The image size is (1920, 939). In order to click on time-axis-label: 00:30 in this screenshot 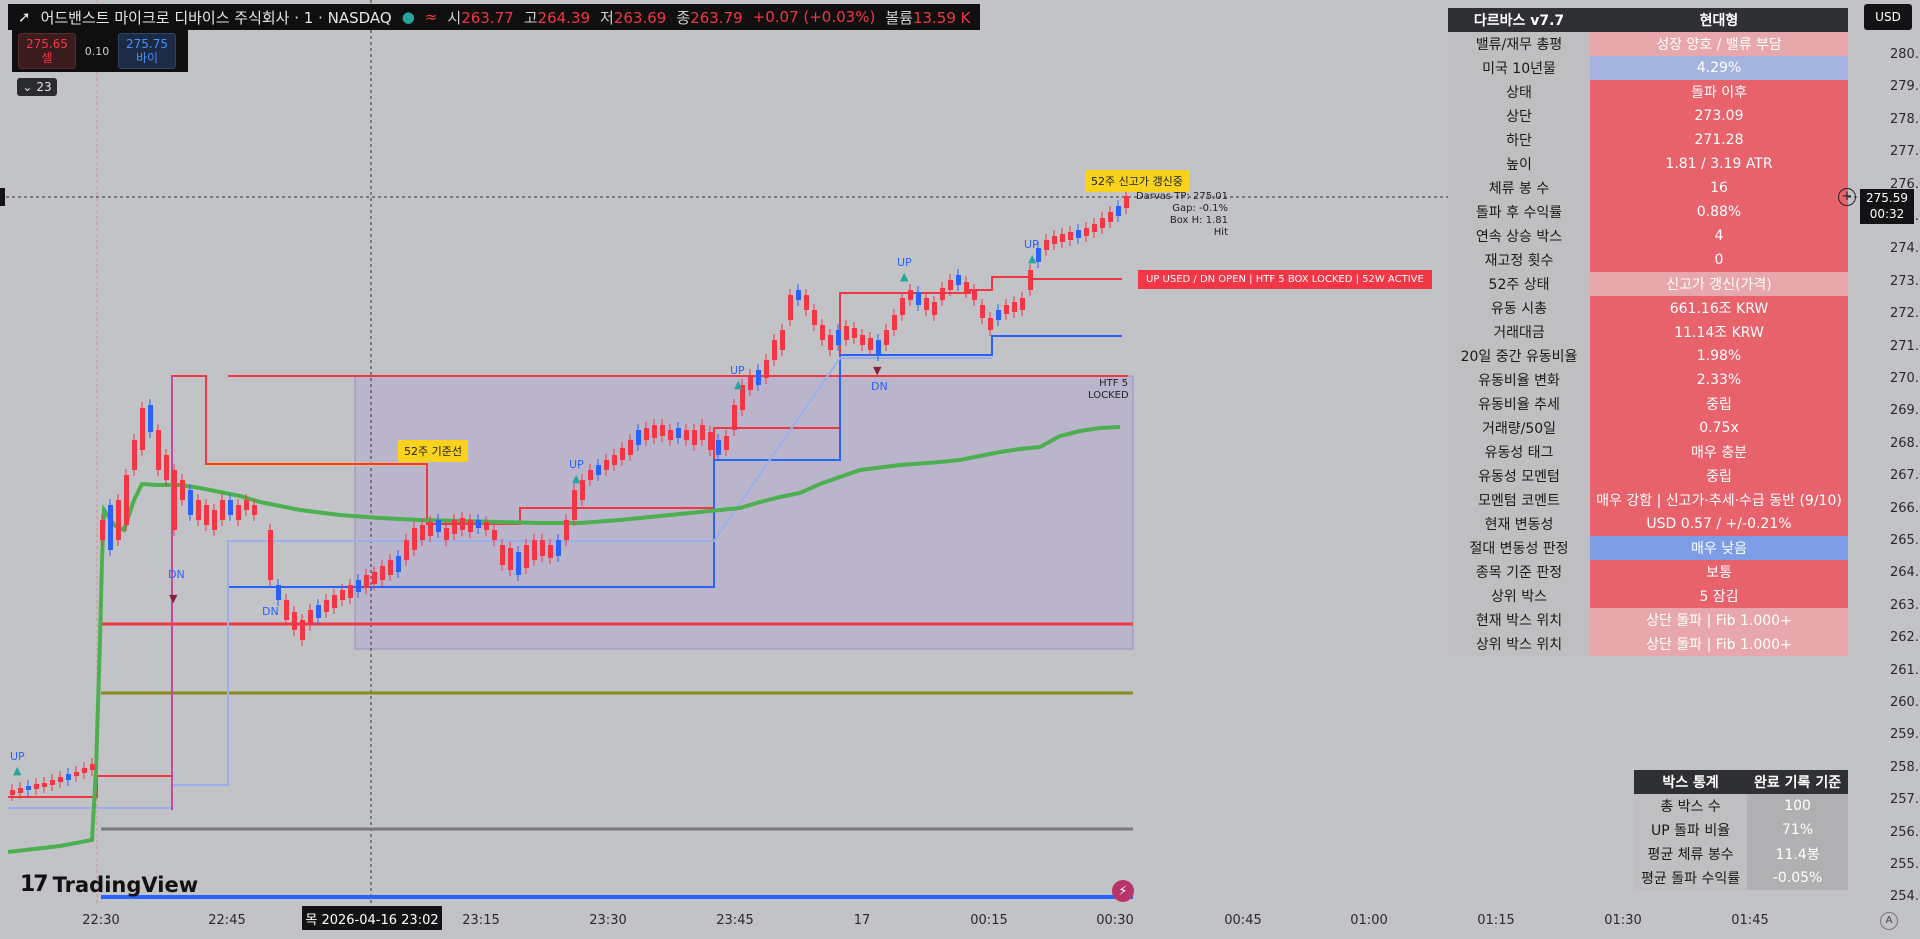, I will do `click(1115, 920)`.